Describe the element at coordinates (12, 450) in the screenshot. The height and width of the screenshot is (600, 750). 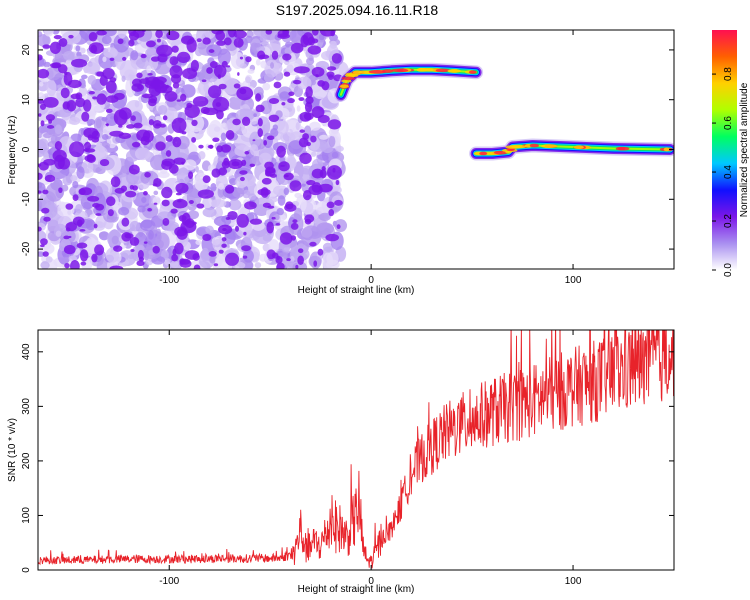
I see `snr-y-label: SNR (10 * v/v)` at that location.